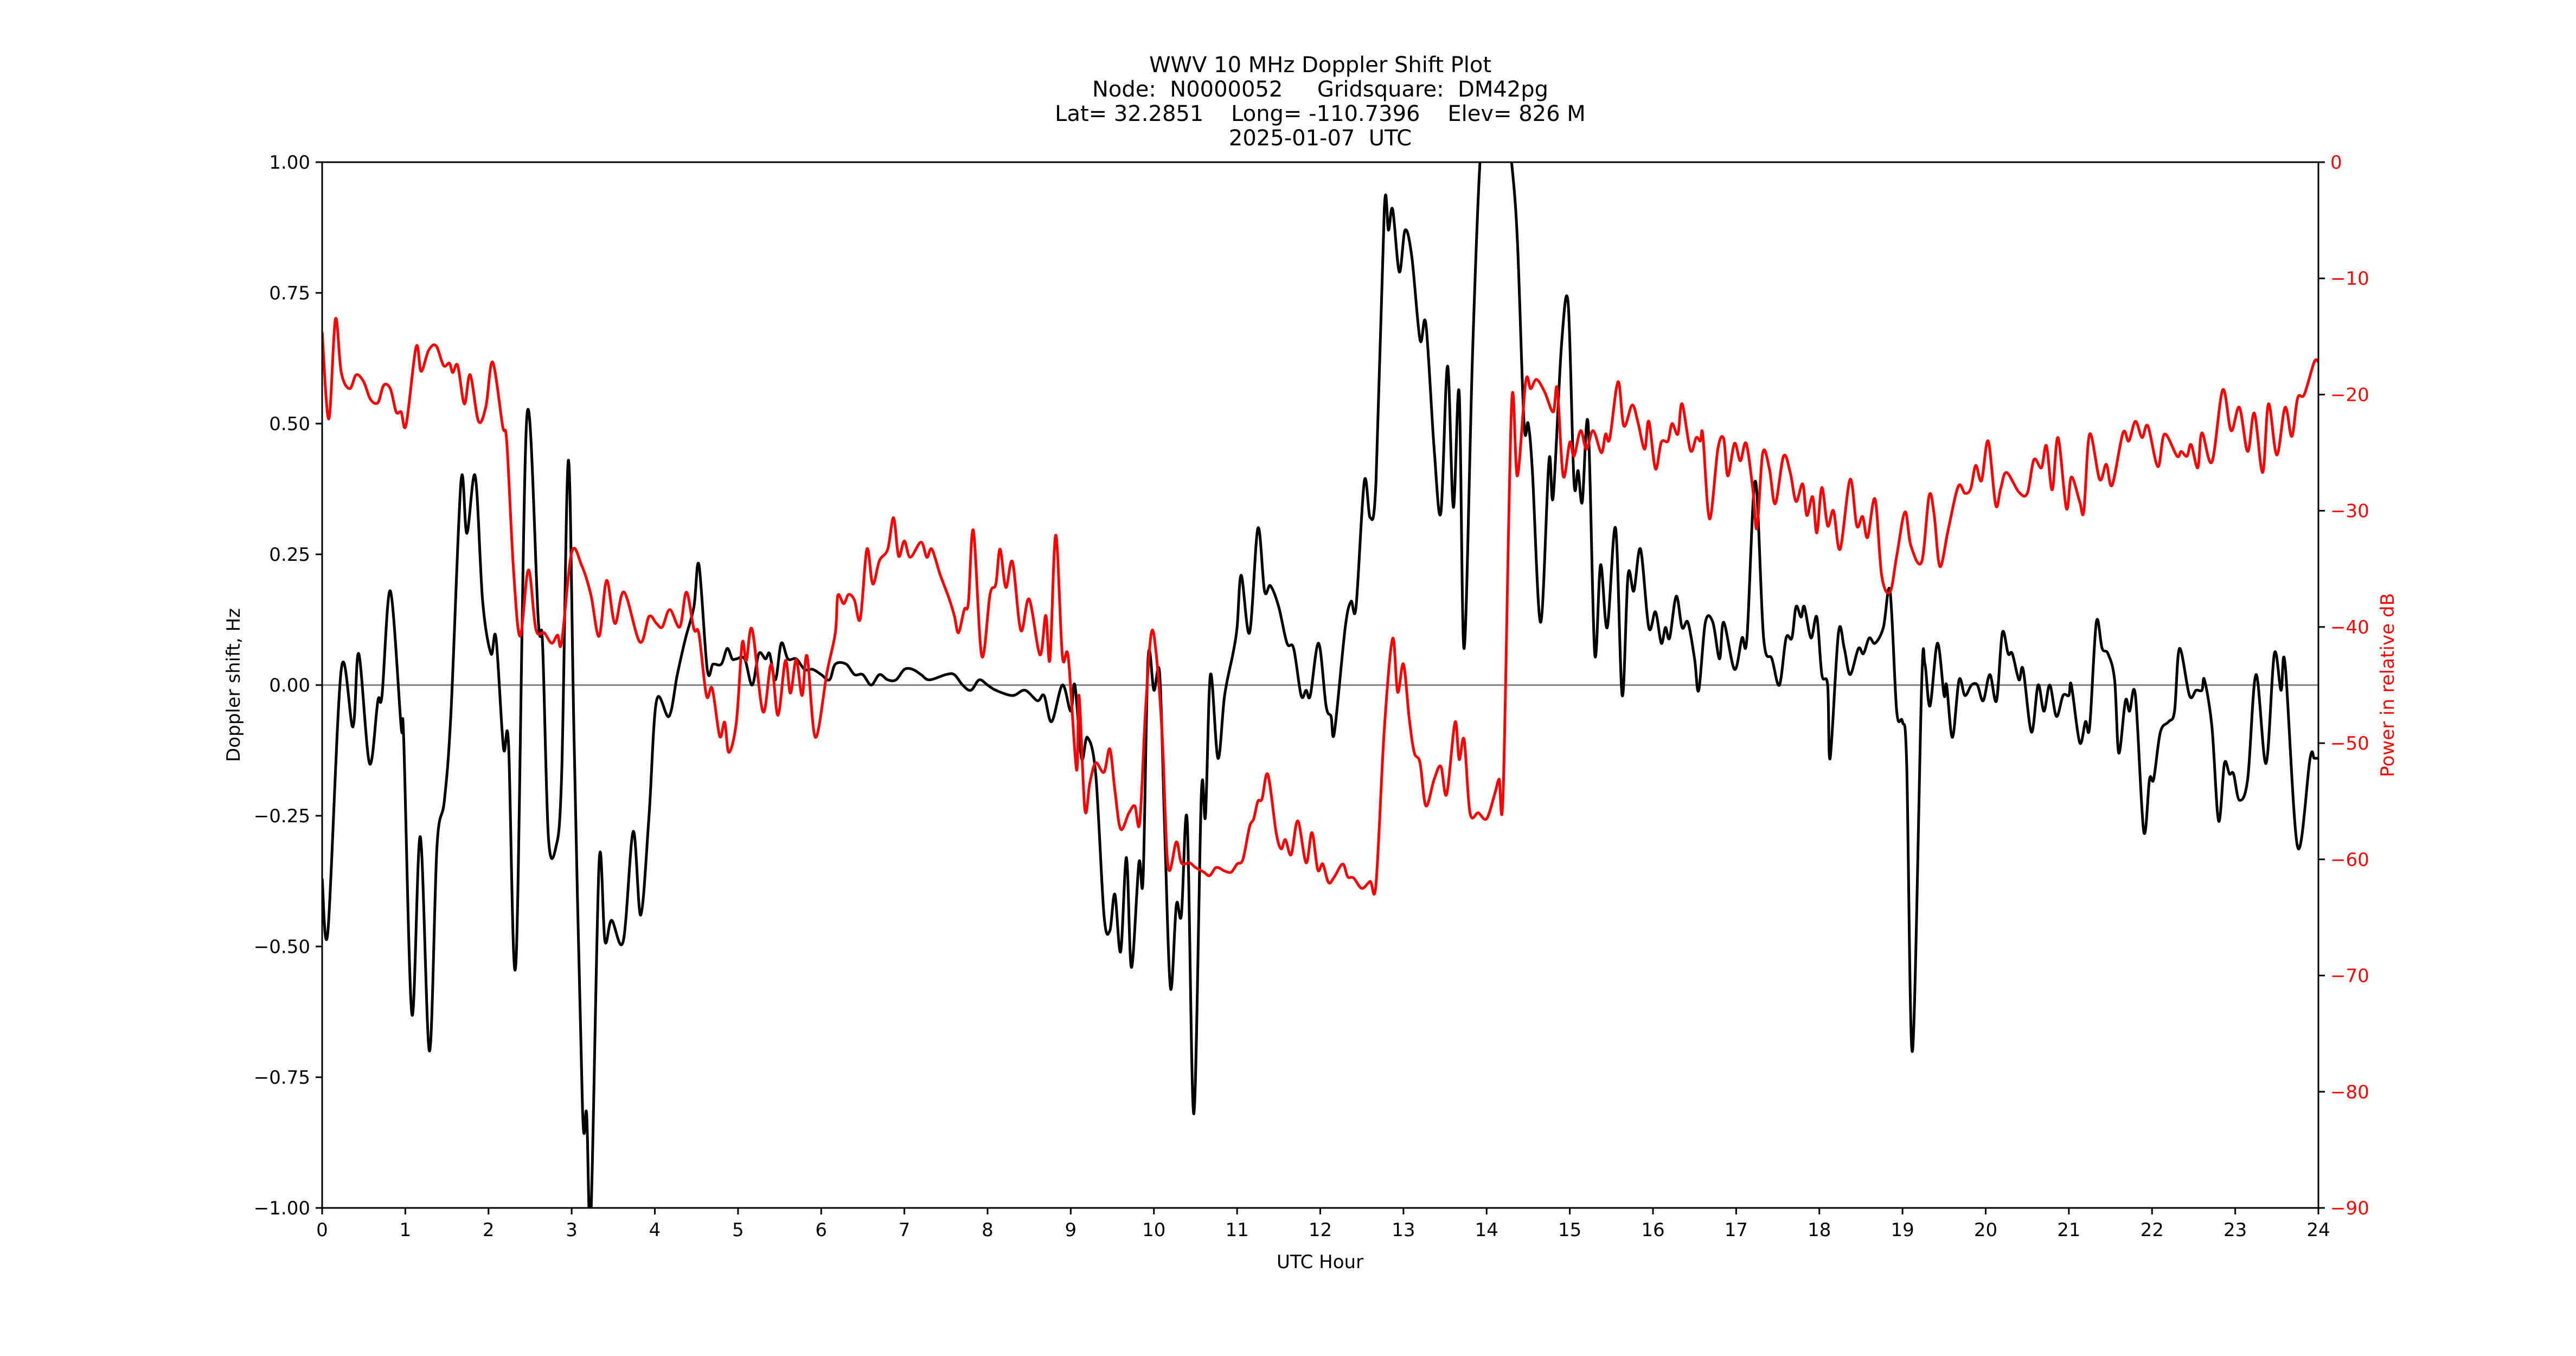 The image size is (2576, 1356). Describe the element at coordinates (1652, 1230) in the screenshot. I see `x-tick-label: 16` at that location.